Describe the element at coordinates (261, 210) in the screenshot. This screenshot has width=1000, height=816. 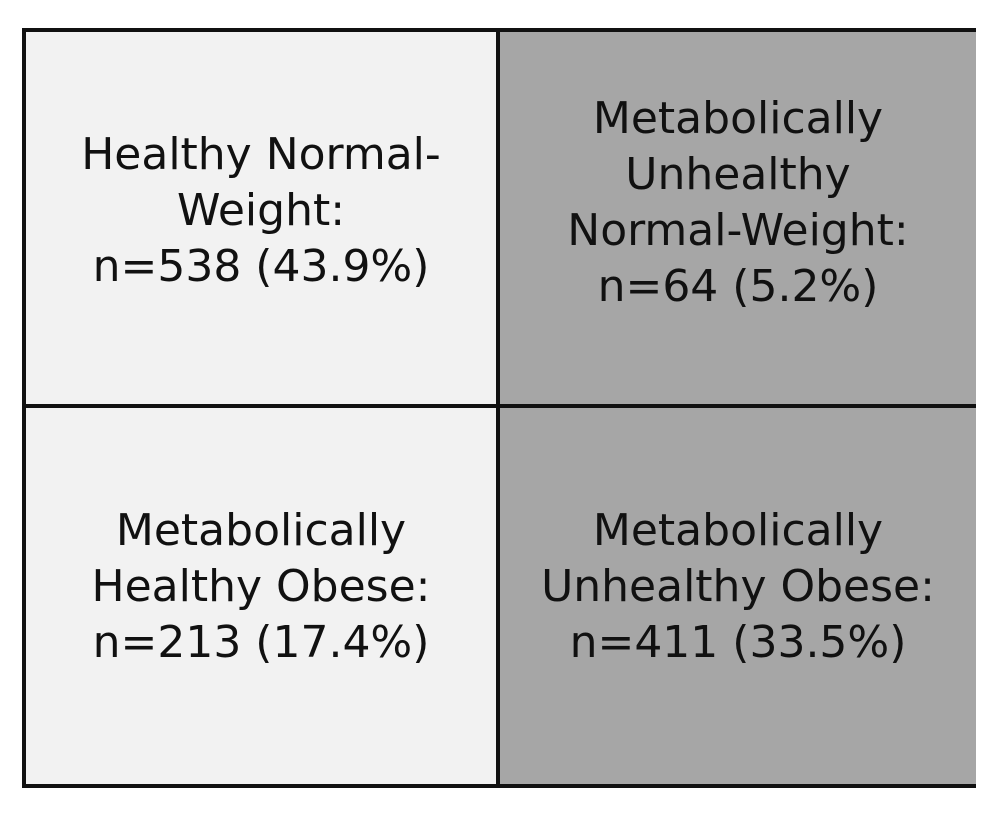
I see `quadrant-label: Healthy Normal- Weight: n=538 (43.9%)` at that location.